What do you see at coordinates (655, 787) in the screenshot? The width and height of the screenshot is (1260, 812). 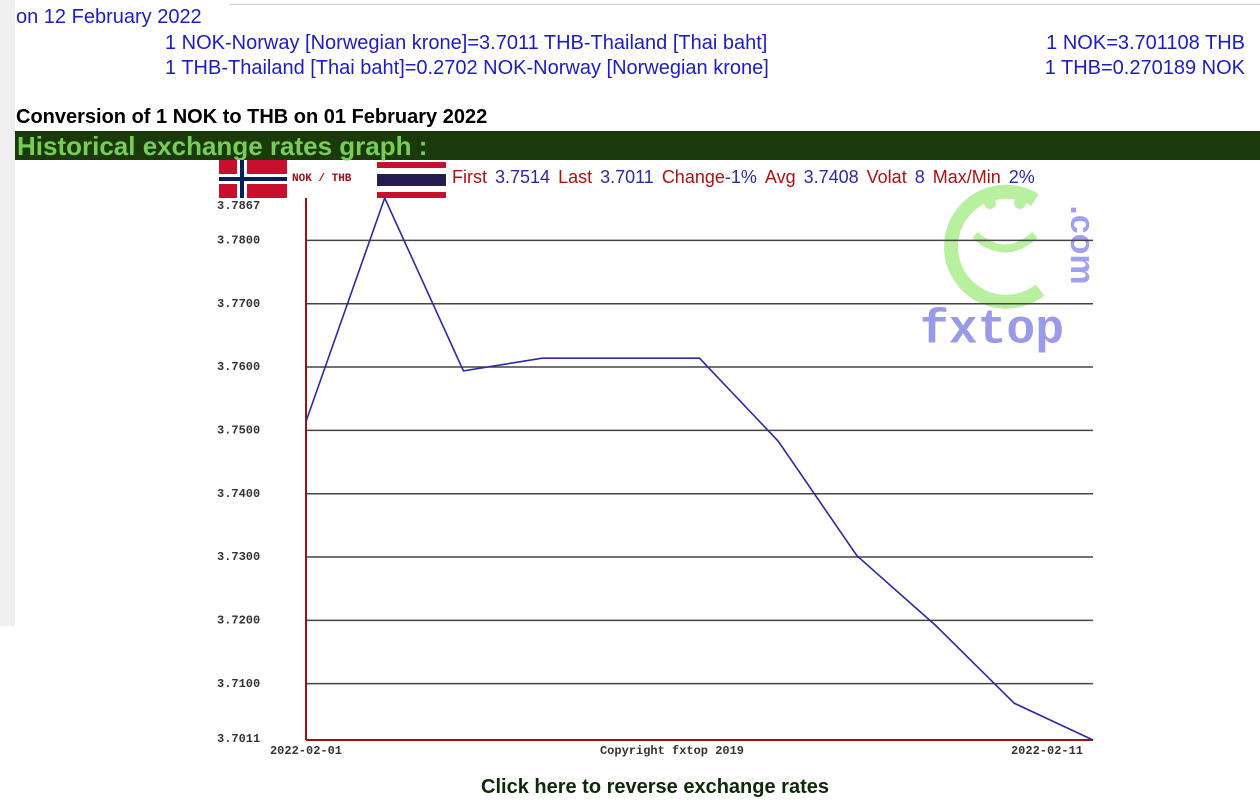 I see `reverse-link: Click here to reverse exchange rates` at bounding box center [655, 787].